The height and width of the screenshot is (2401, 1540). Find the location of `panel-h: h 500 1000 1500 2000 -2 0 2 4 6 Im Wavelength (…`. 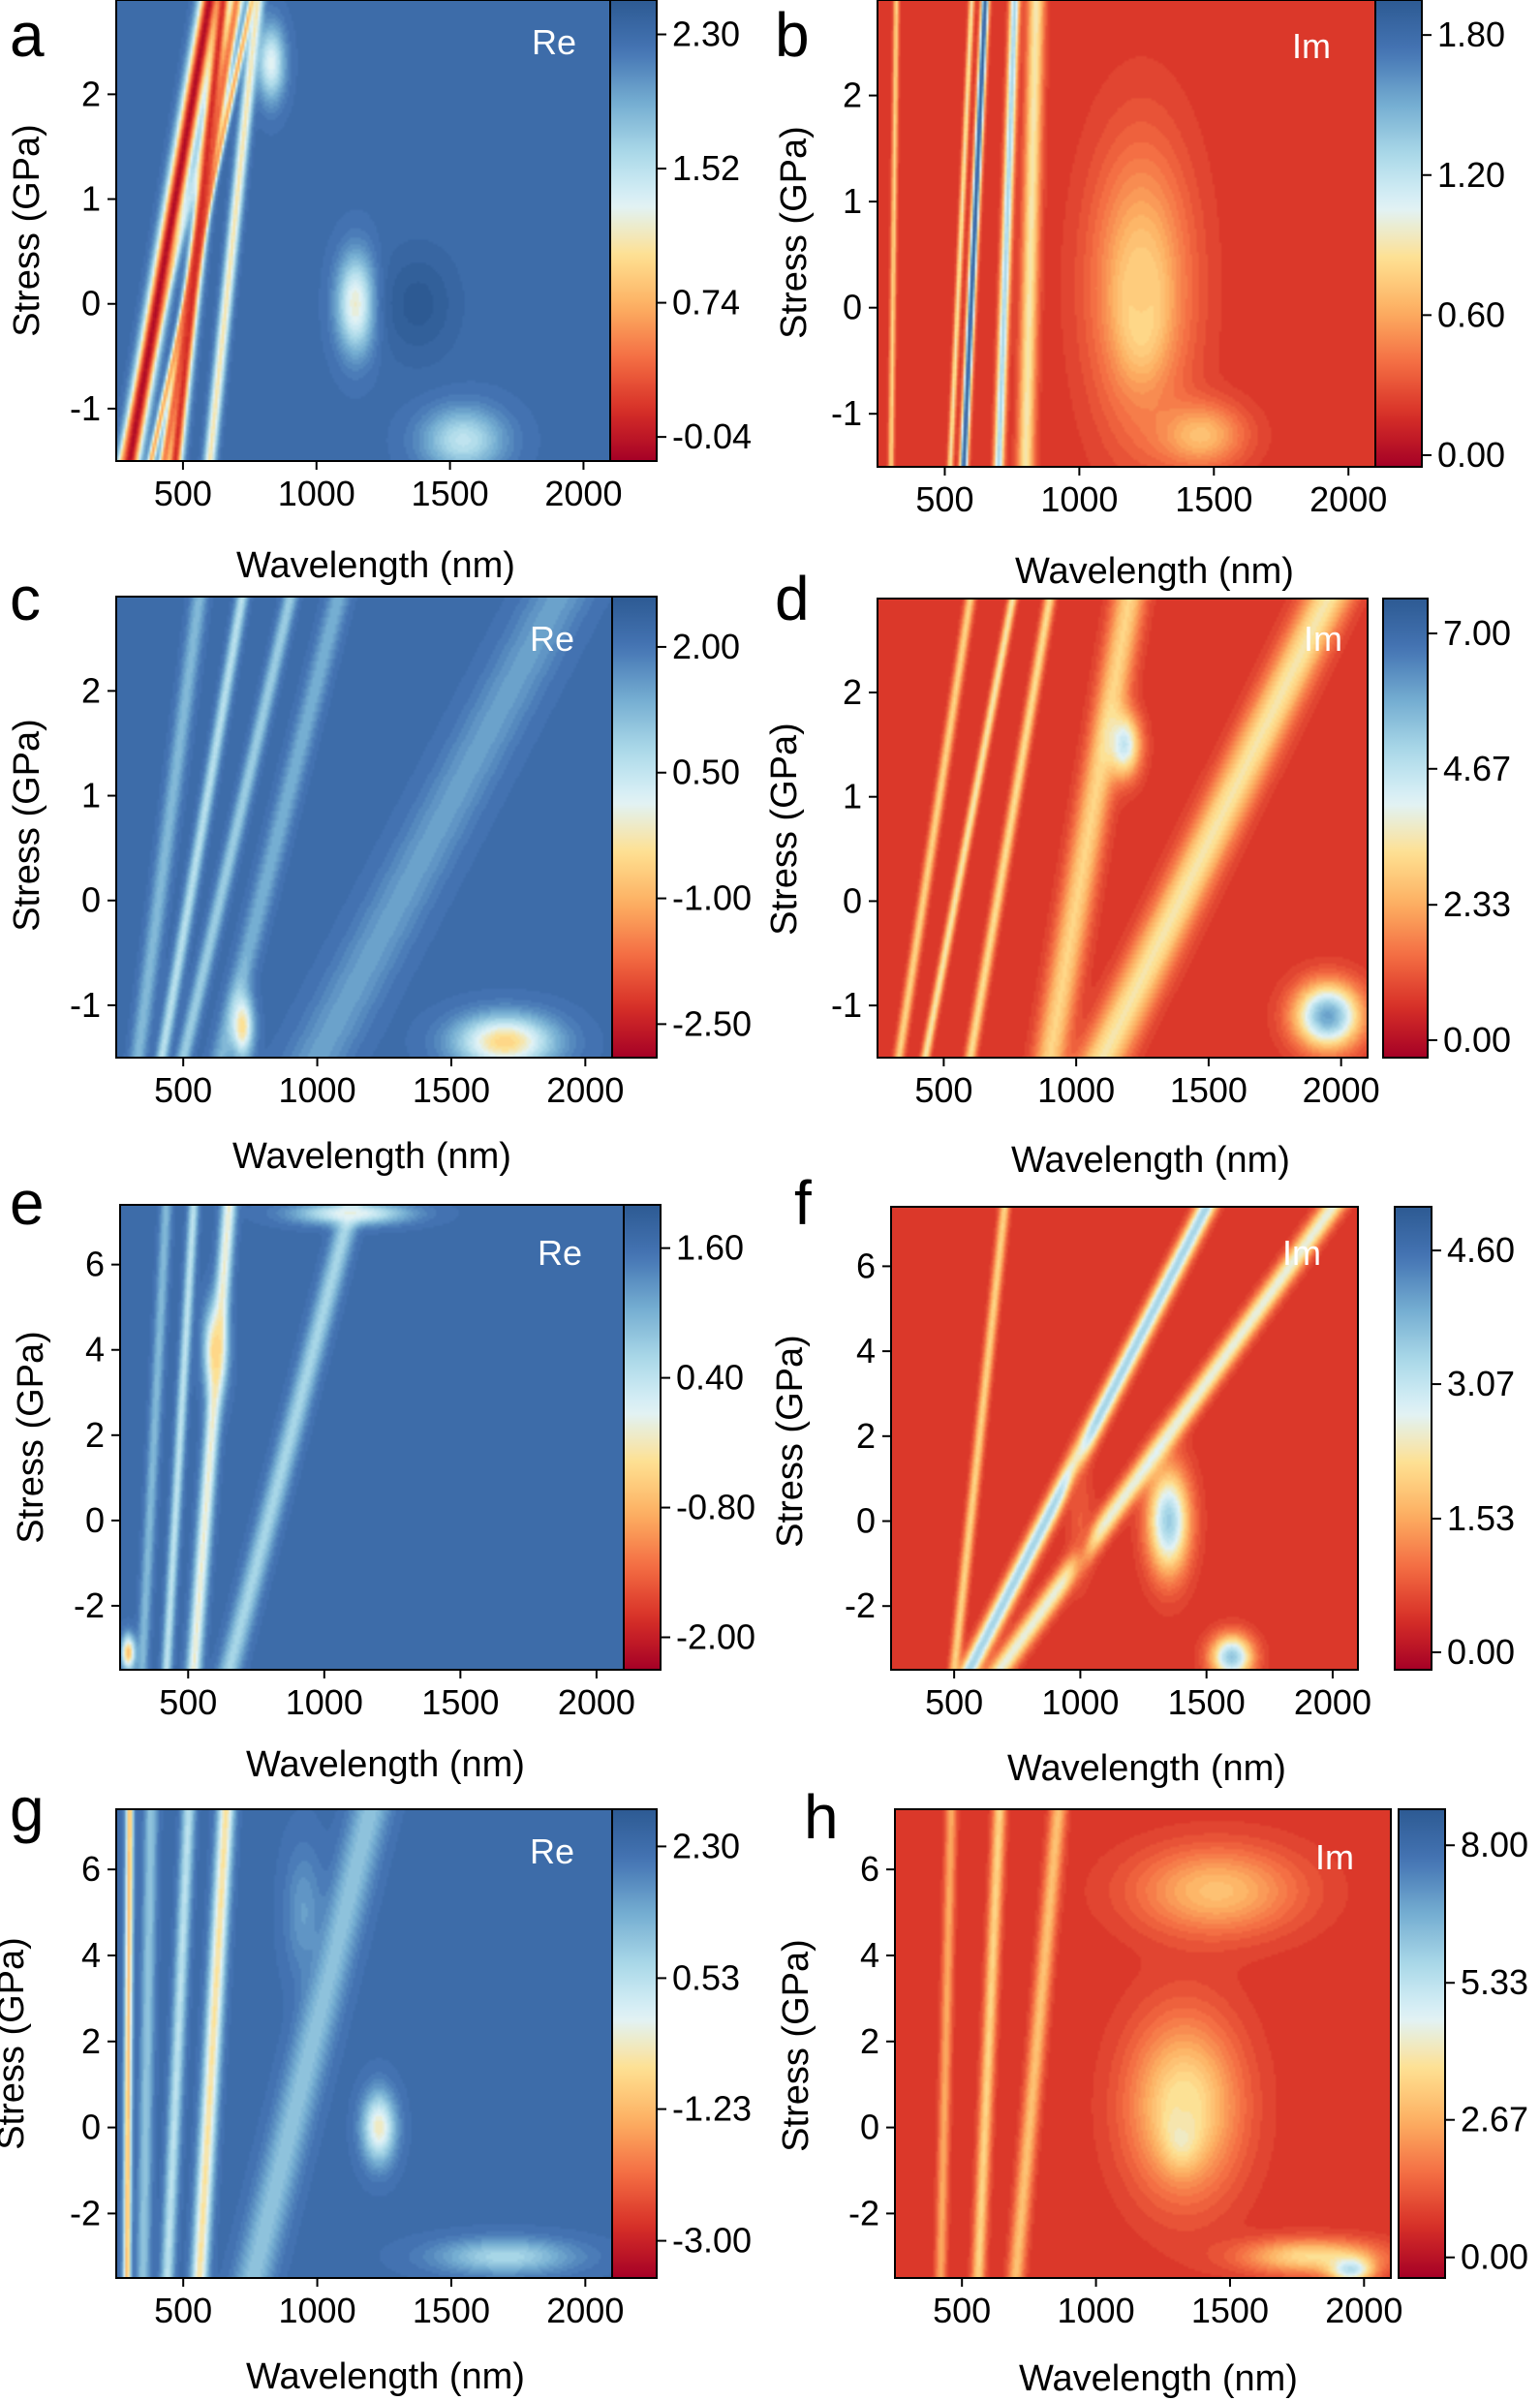

panel-h: h 500 1000 1500 2000 -2 0 2 4 6 Im Wavelength (… is located at coordinates (1152, 2090).